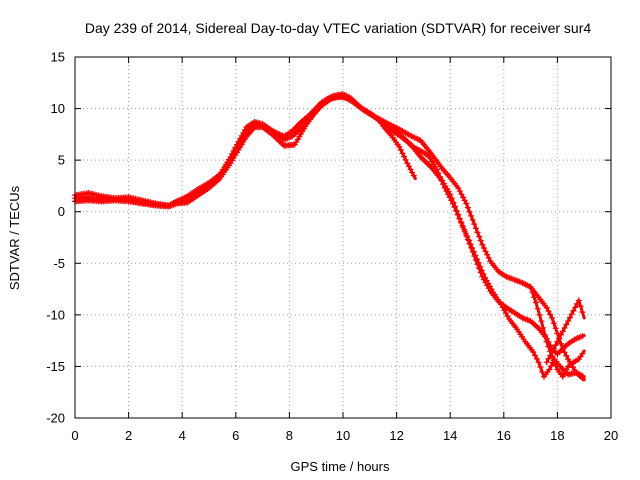 Image resolution: width=640 pixels, height=480 pixels. What do you see at coordinates (504, 435) in the screenshot?
I see `x-tick-label: 16` at bounding box center [504, 435].